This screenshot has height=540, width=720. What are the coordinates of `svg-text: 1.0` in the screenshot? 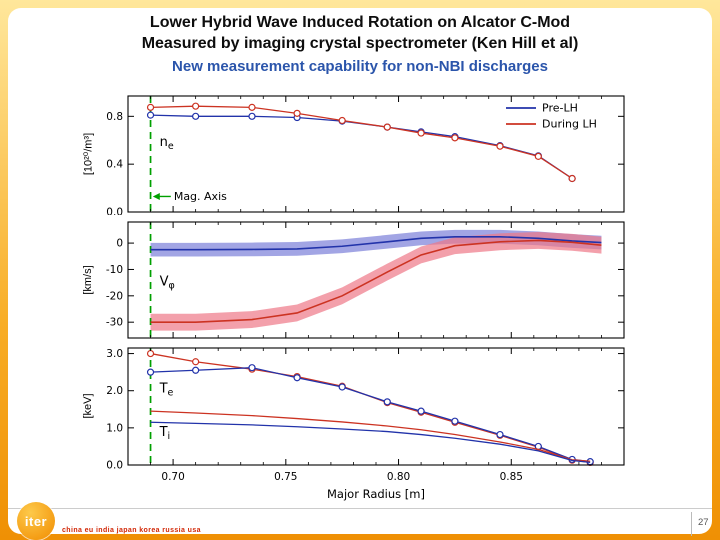 It's located at (114, 428).